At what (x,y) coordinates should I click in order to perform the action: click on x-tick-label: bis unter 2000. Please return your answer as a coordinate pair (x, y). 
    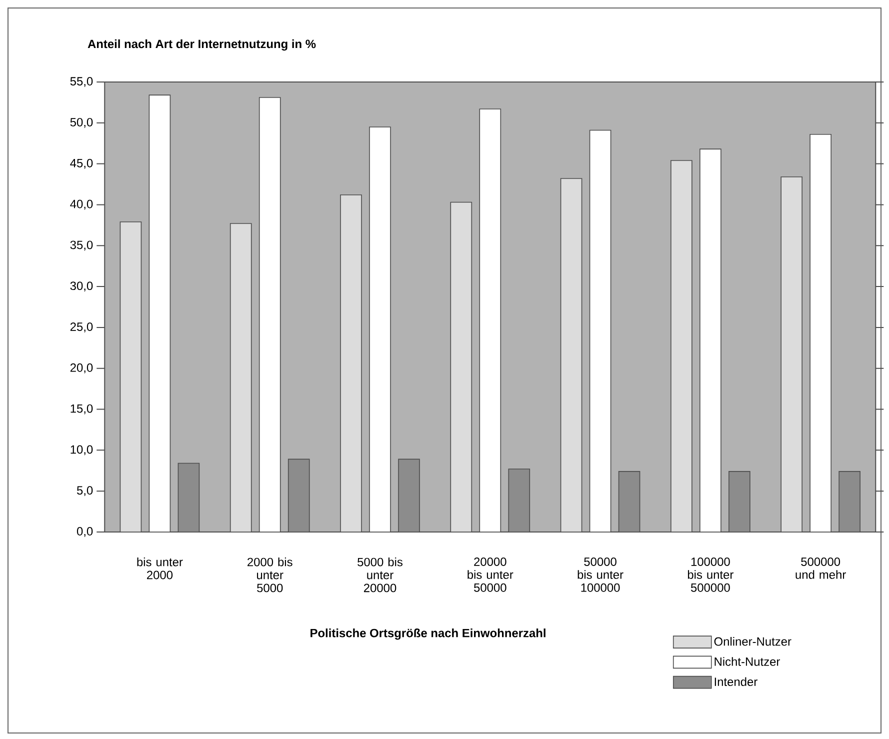
    Looking at the image, I should click on (160, 569).